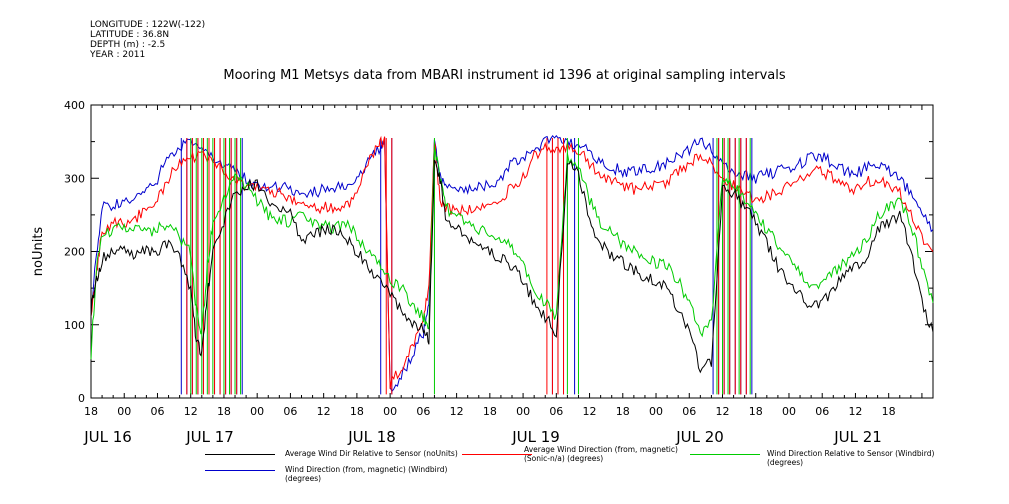 This screenshot has height=504, width=1009. Describe the element at coordinates (107, 437) in the screenshot. I see `date-label: JUL 16` at that location.